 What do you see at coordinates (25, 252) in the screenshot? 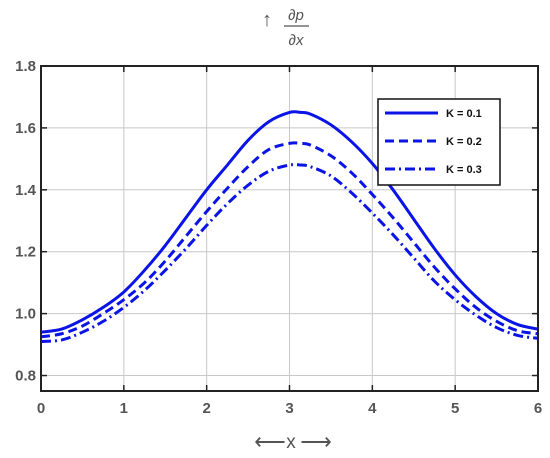
I see `y-tick-label: 1.2` at bounding box center [25, 252].